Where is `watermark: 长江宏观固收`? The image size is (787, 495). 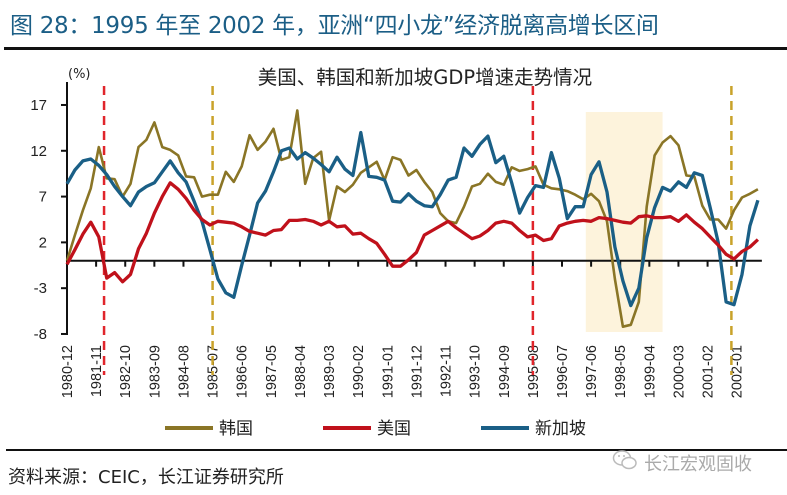
watermark: 长江宏观固收 is located at coordinates (682, 462).